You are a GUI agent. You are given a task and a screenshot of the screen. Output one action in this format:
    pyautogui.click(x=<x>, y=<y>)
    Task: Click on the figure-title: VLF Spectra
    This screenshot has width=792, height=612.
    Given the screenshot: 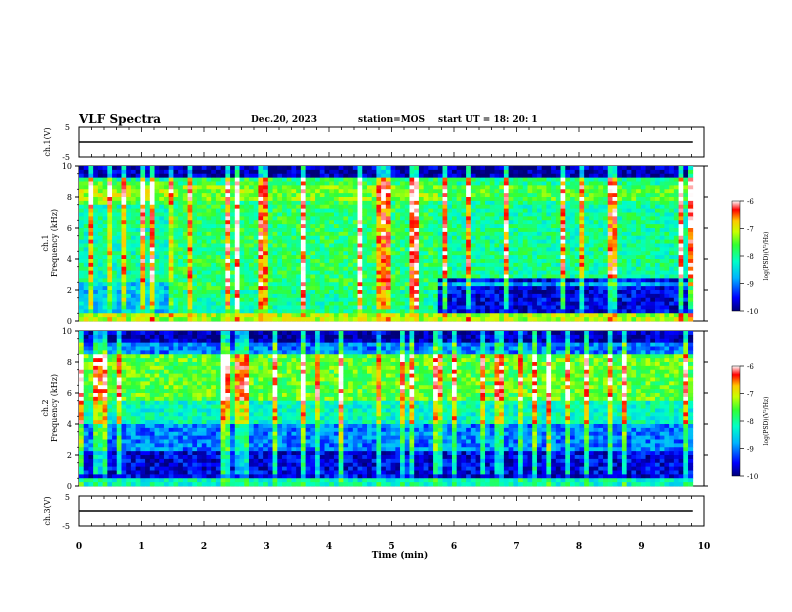 What is the action you would take?
    pyautogui.click(x=120, y=119)
    